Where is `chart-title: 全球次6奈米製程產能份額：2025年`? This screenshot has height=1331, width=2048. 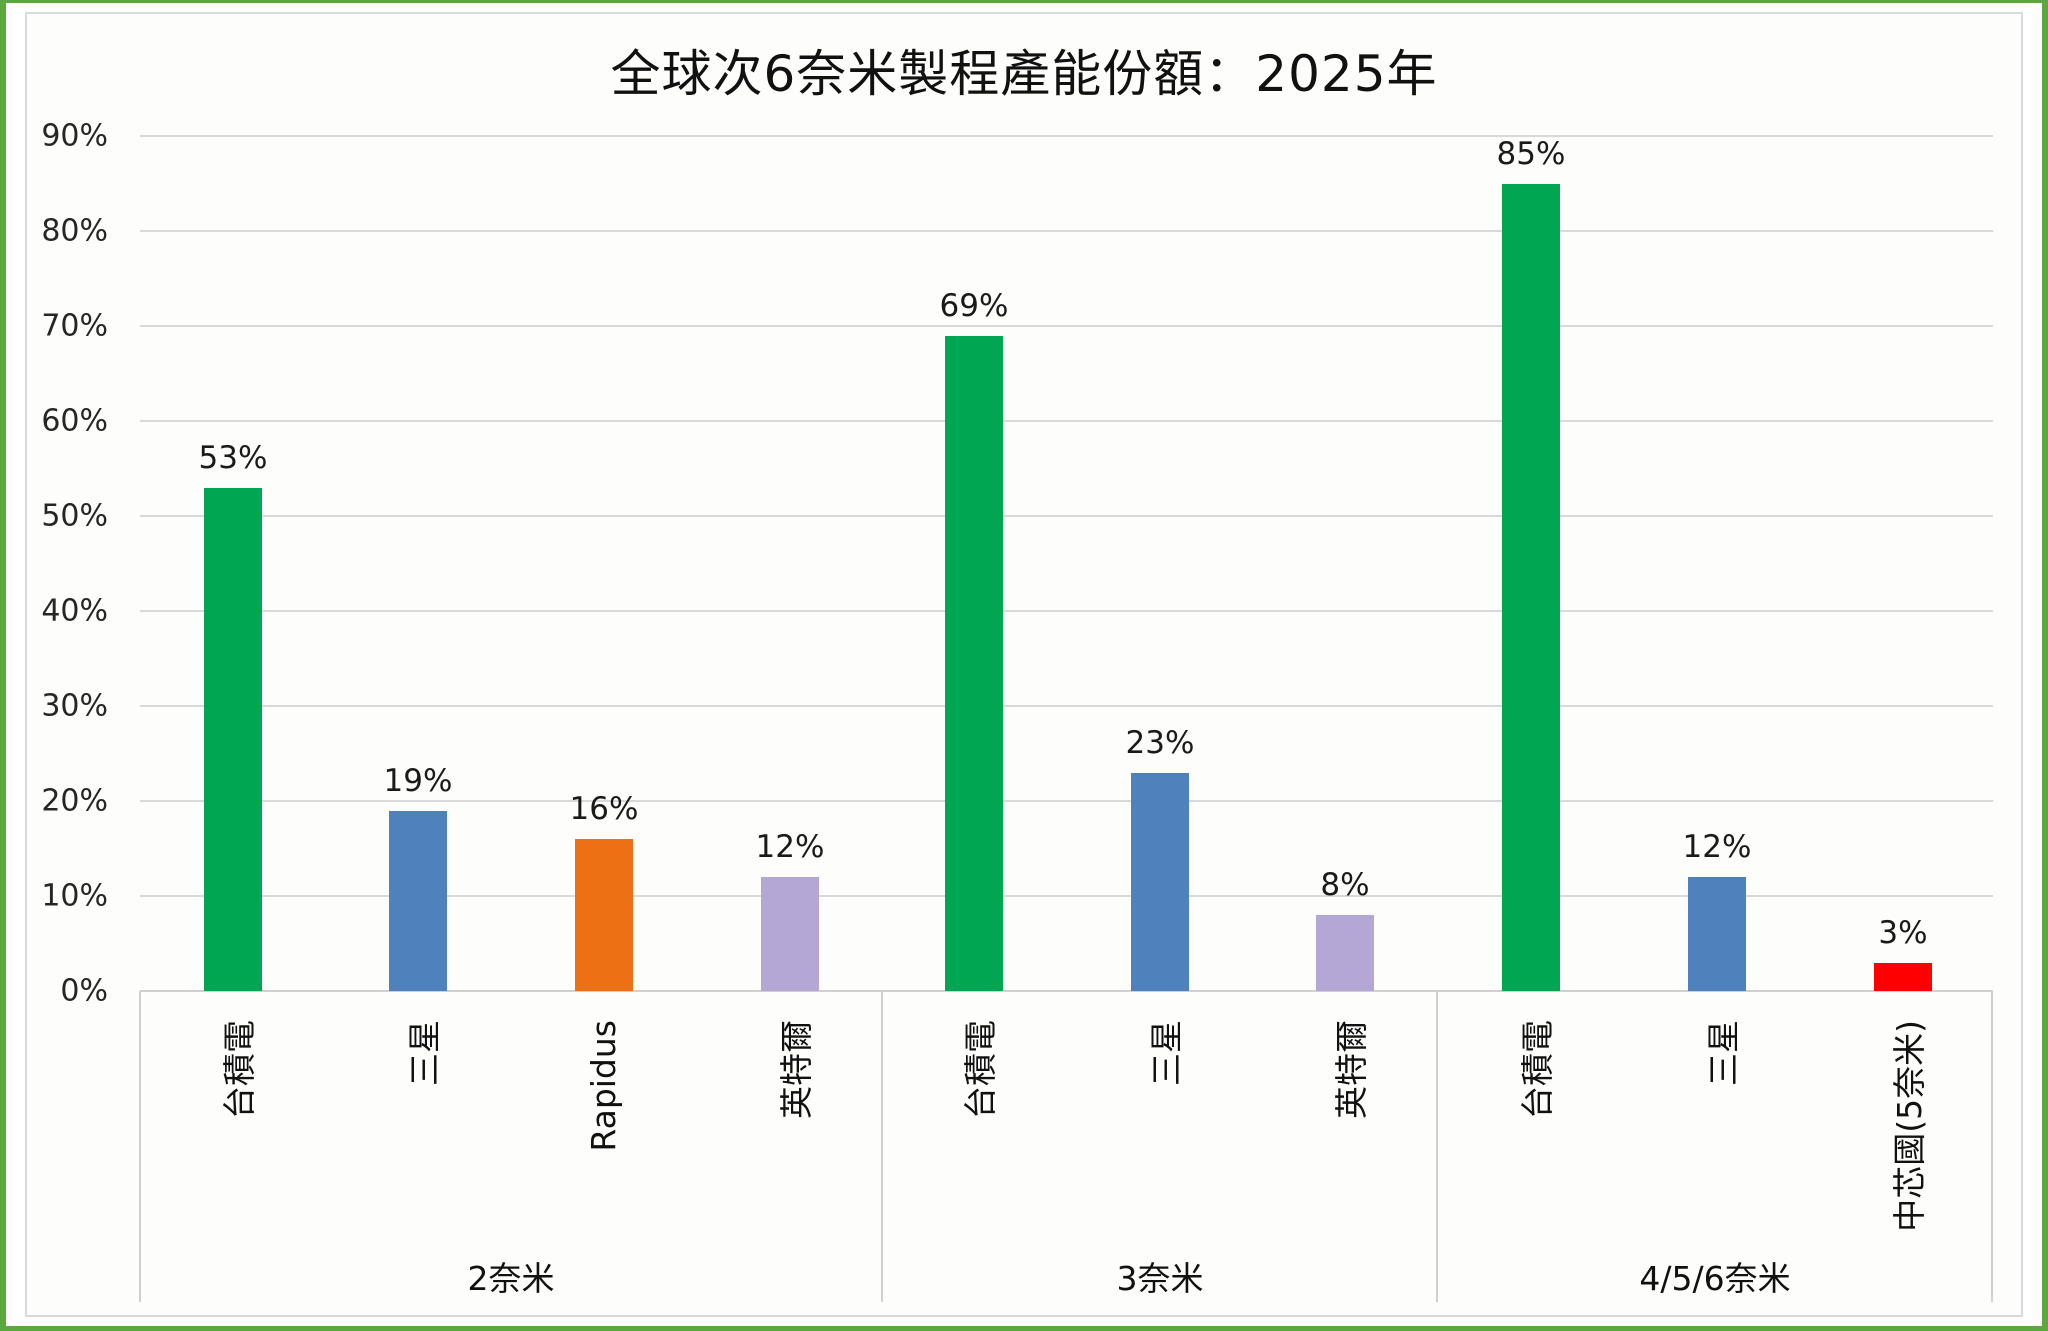
chart-title: 全球次6奈米製程產能份額：2025年 is located at coordinates (1024, 74).